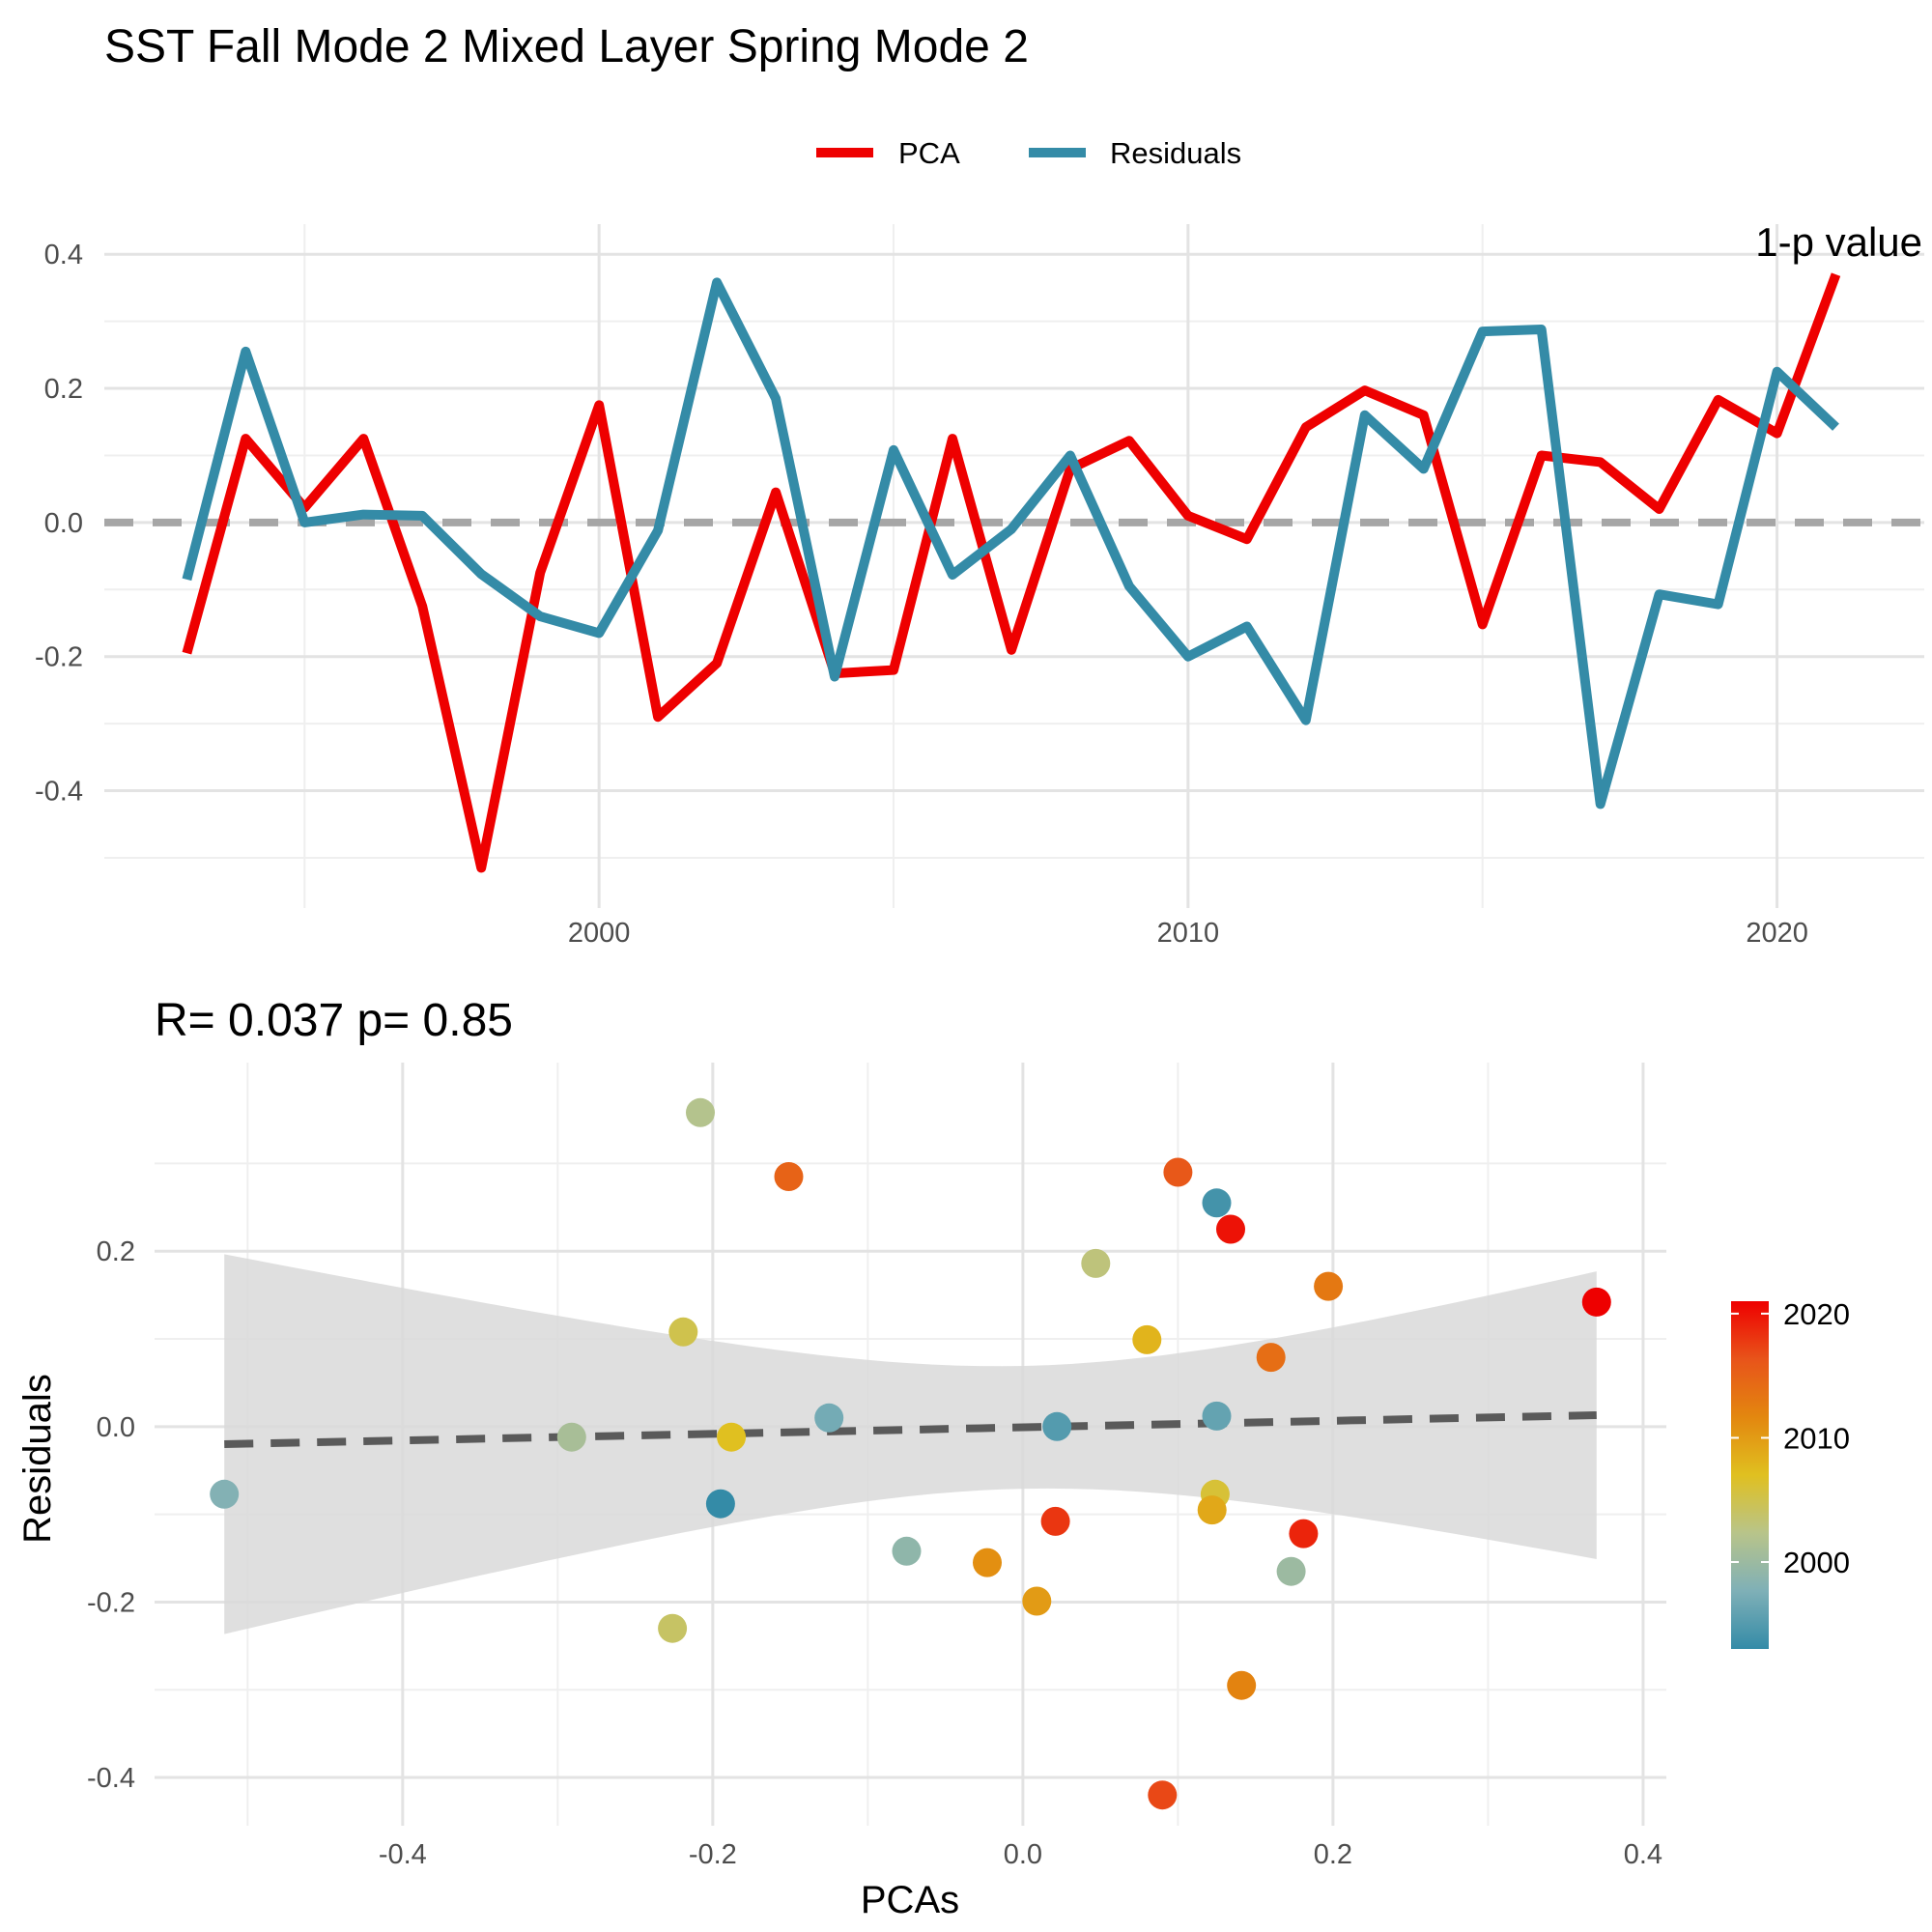 This screenshot has width=1932, height=1932. What do you see at coordinates (334, 1021) in the screenshot?
I see `correlation-subtitle: R= 0.037 p= 0.85` at bounding box center [334, 1021].